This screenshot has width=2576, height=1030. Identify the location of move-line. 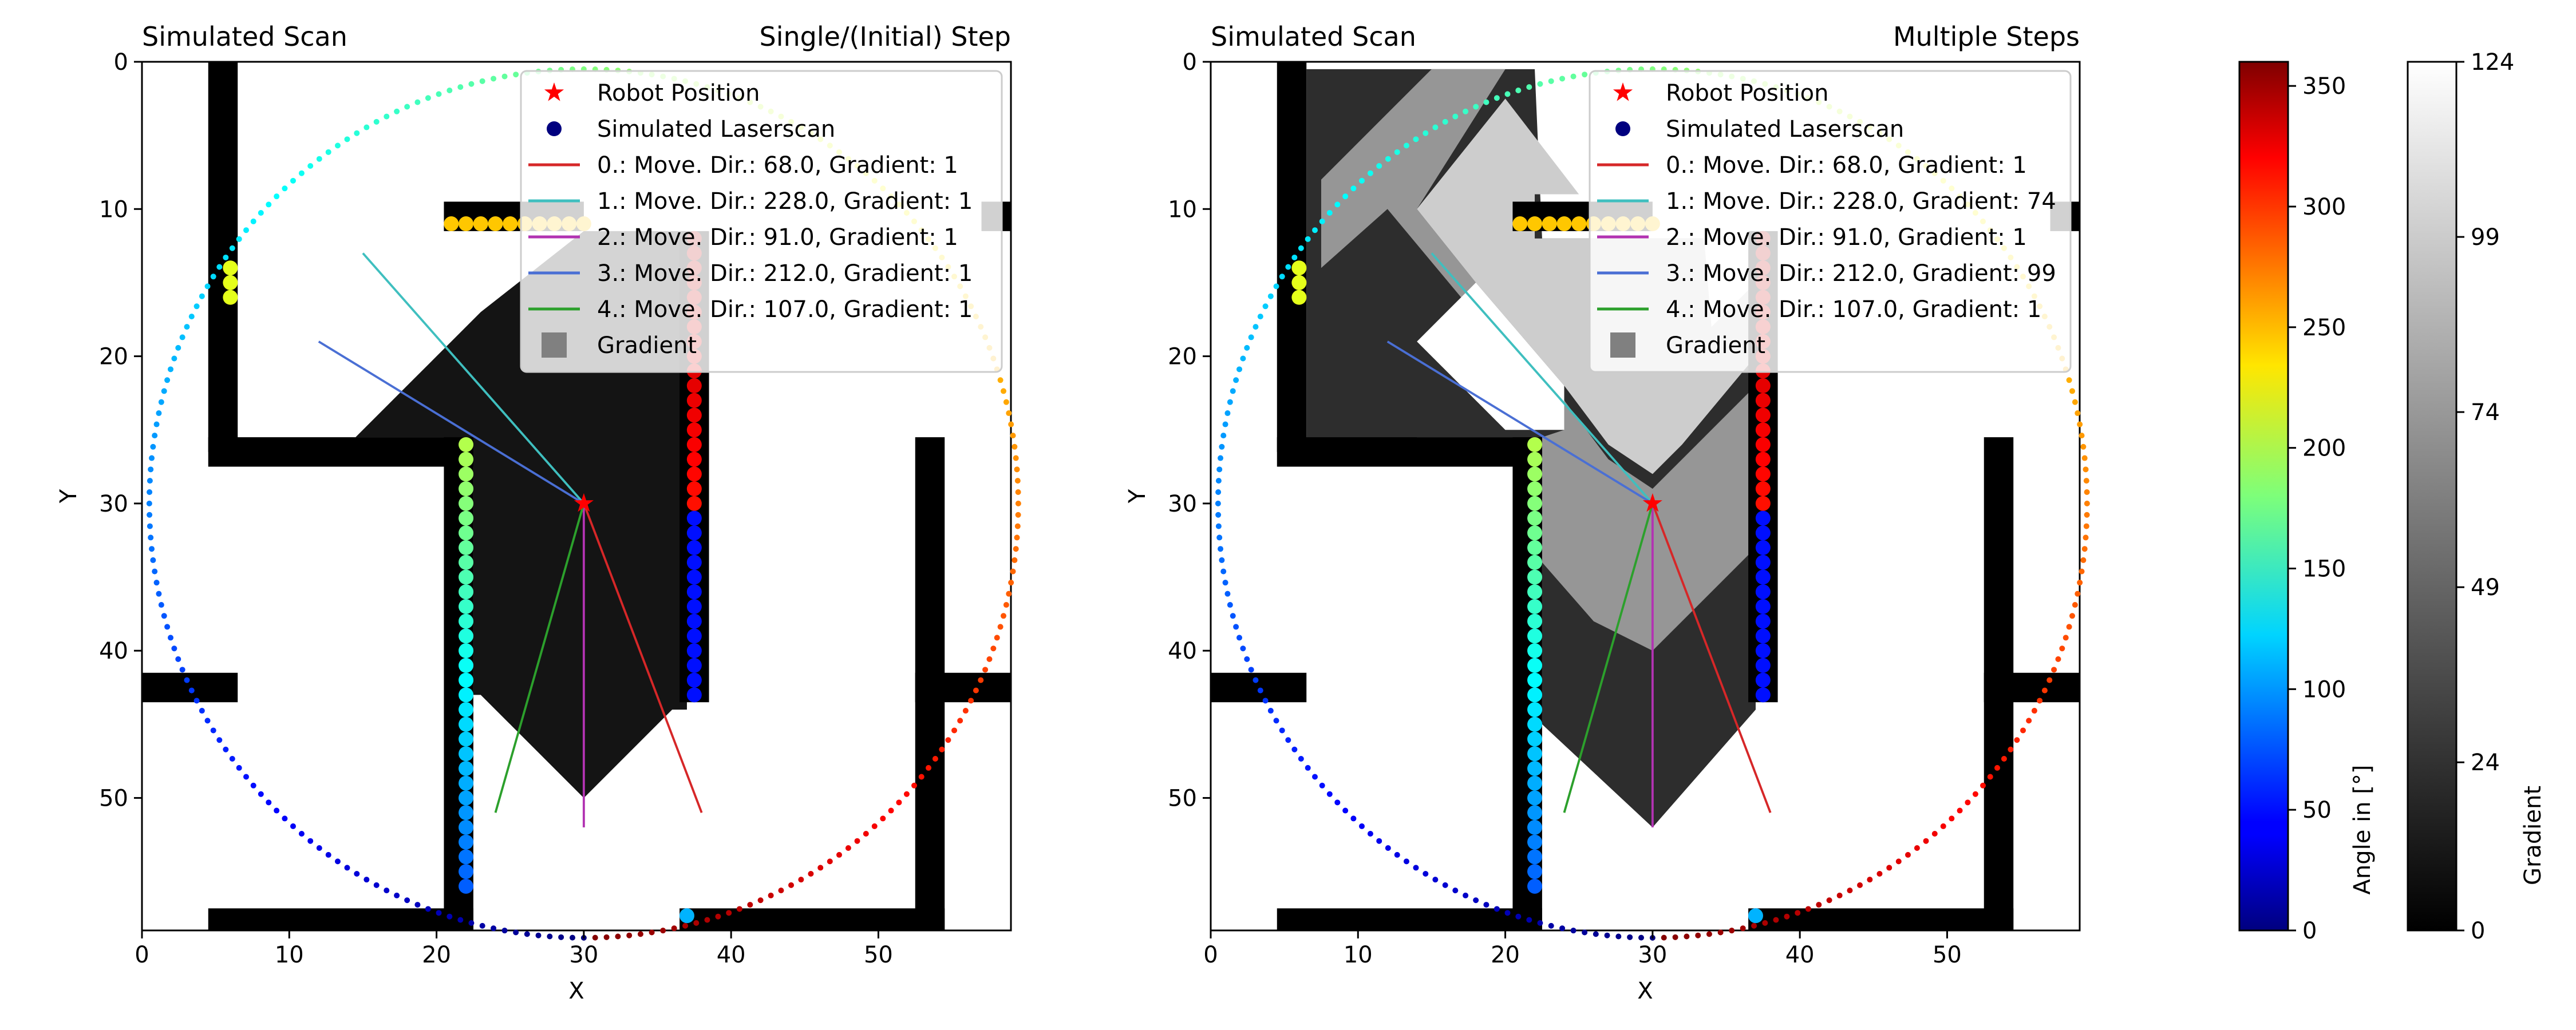
(1542, 378).